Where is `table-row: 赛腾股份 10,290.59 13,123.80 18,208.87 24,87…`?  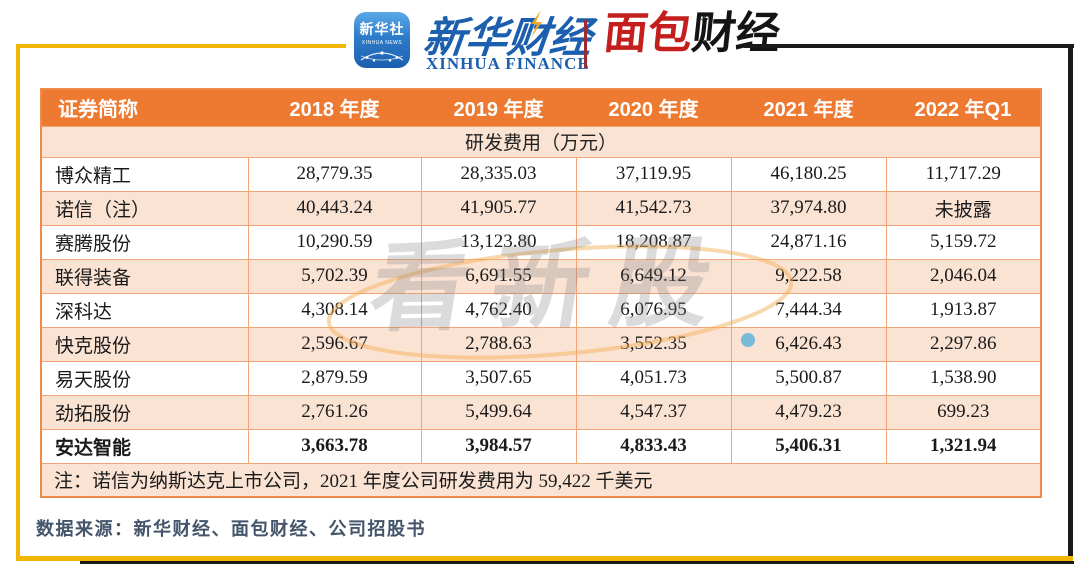
table-row: 赛腾股份 10,290.59 13,123.80 18,208.87 24,87… is located at coordinates (541, 242).